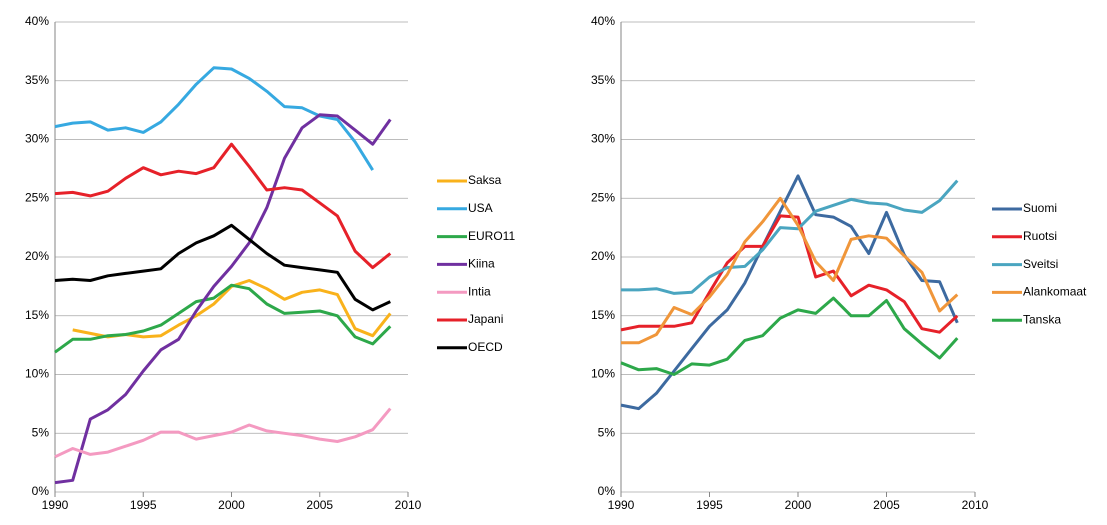 Image resolution: width=1107 pixels, height=525 pixels. Describe the element at coordinates (481, 264) in the screenshot. I see `legend-label: Kiina` at that location.